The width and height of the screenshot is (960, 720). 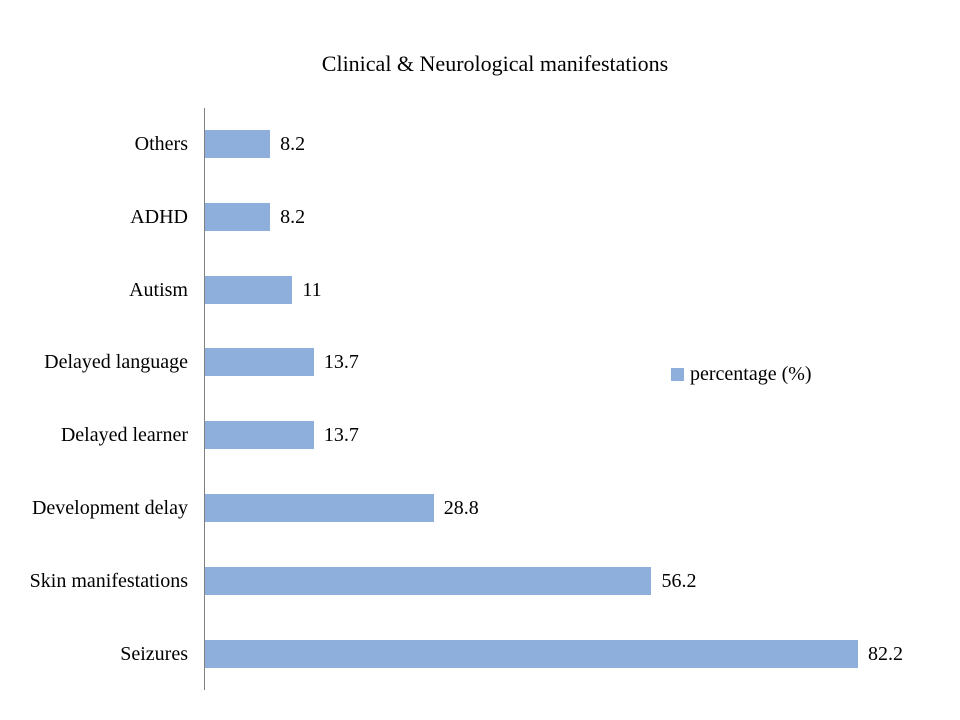 What do you see at coordinates (204, 399) in the screenshot?
I see `category-axis-line` at bounding box center [204, 399].